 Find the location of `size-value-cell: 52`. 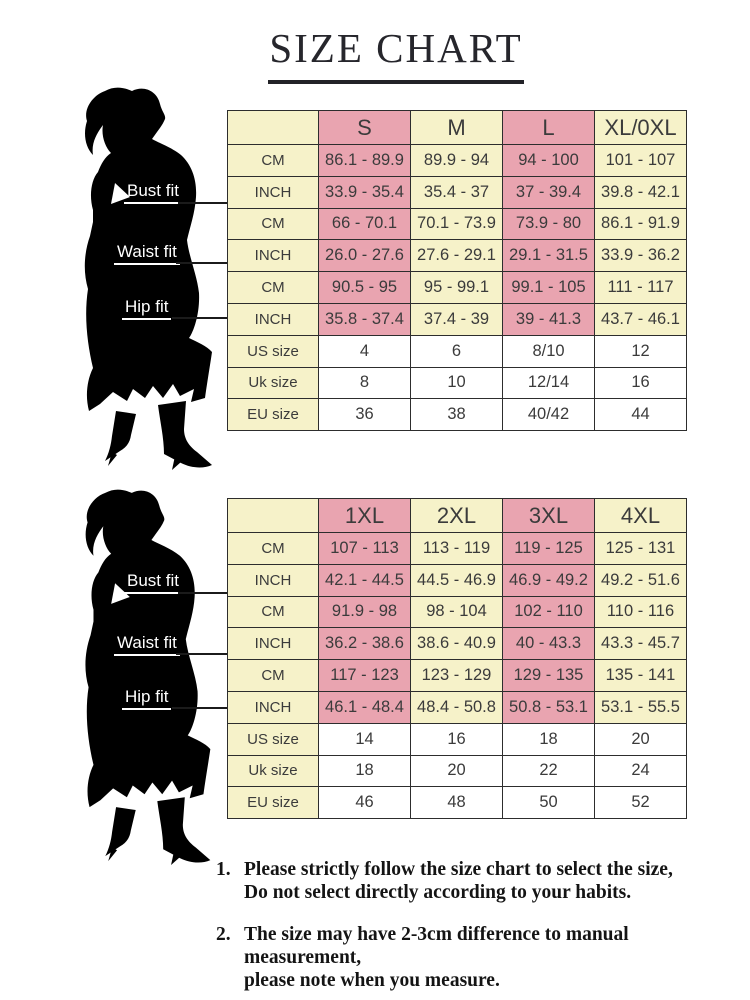

size-value-cell: 52 is located at coordinates (640, 803).